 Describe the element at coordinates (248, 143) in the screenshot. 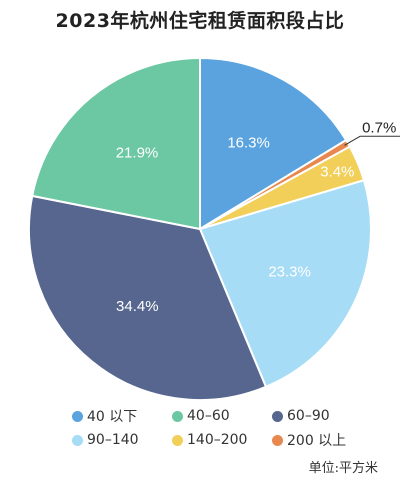

I see `slice-label-40: 16.3%` at that location.